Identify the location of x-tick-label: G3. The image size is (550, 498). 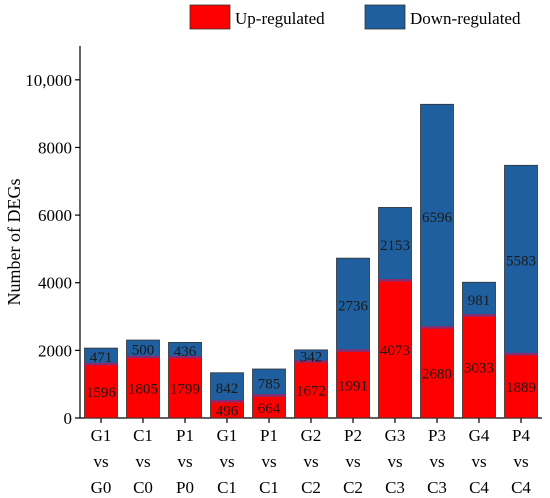
(395, 435).